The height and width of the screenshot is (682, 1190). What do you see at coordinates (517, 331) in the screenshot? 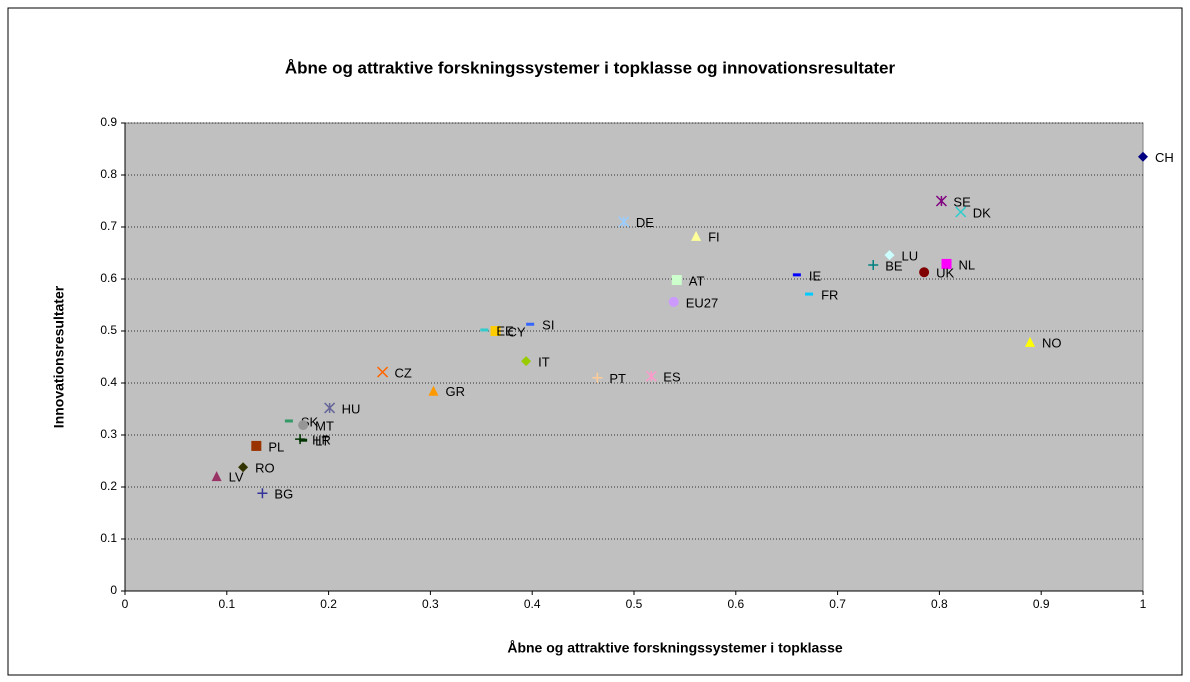
I see `point-label: CY` at bounding box center [517, 331].